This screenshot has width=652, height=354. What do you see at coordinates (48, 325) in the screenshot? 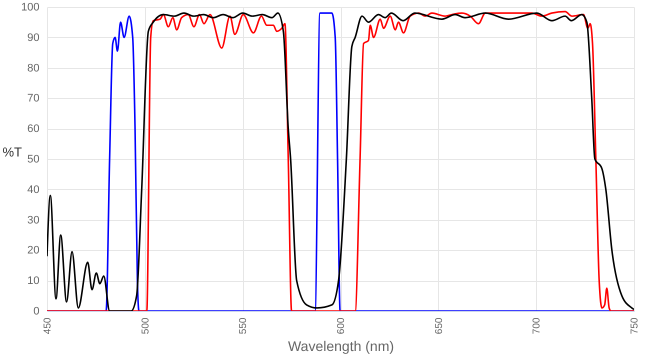
I see `x-tick-label: 450` at bounding box center [48, 325].